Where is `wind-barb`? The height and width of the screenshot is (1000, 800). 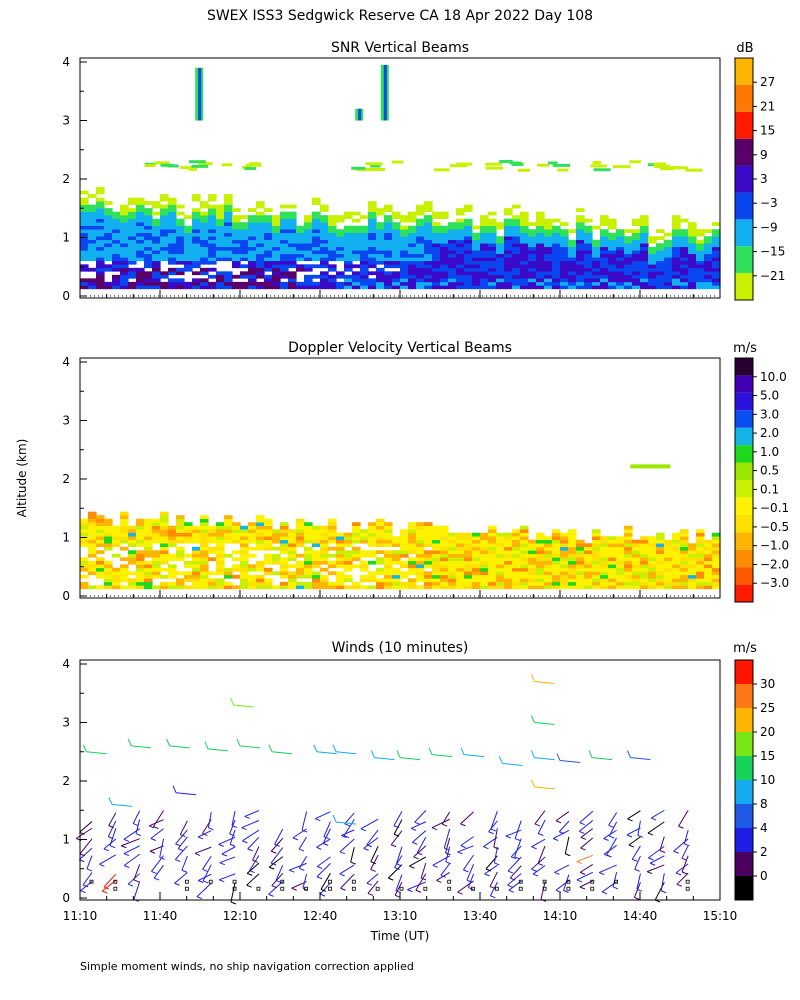
wind-barb is located at coordinates (89, 862).